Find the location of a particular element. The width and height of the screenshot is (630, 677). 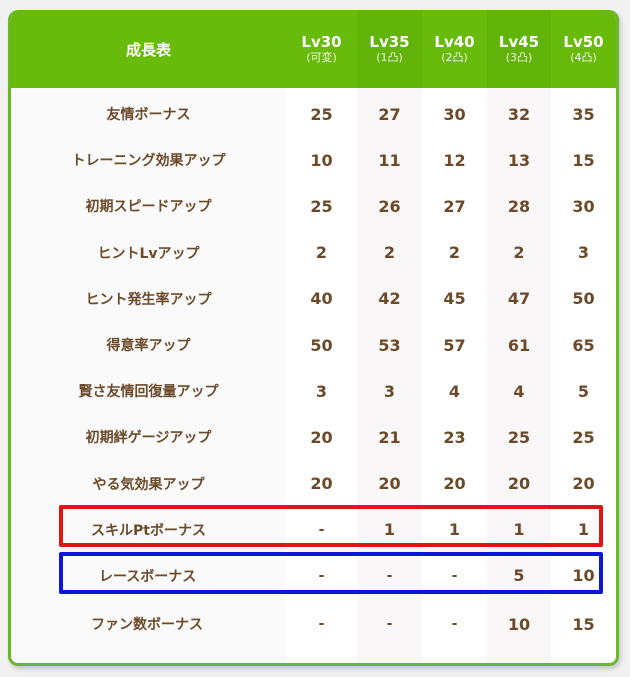

cell-value: 13 is located at coordinates (519, 160).